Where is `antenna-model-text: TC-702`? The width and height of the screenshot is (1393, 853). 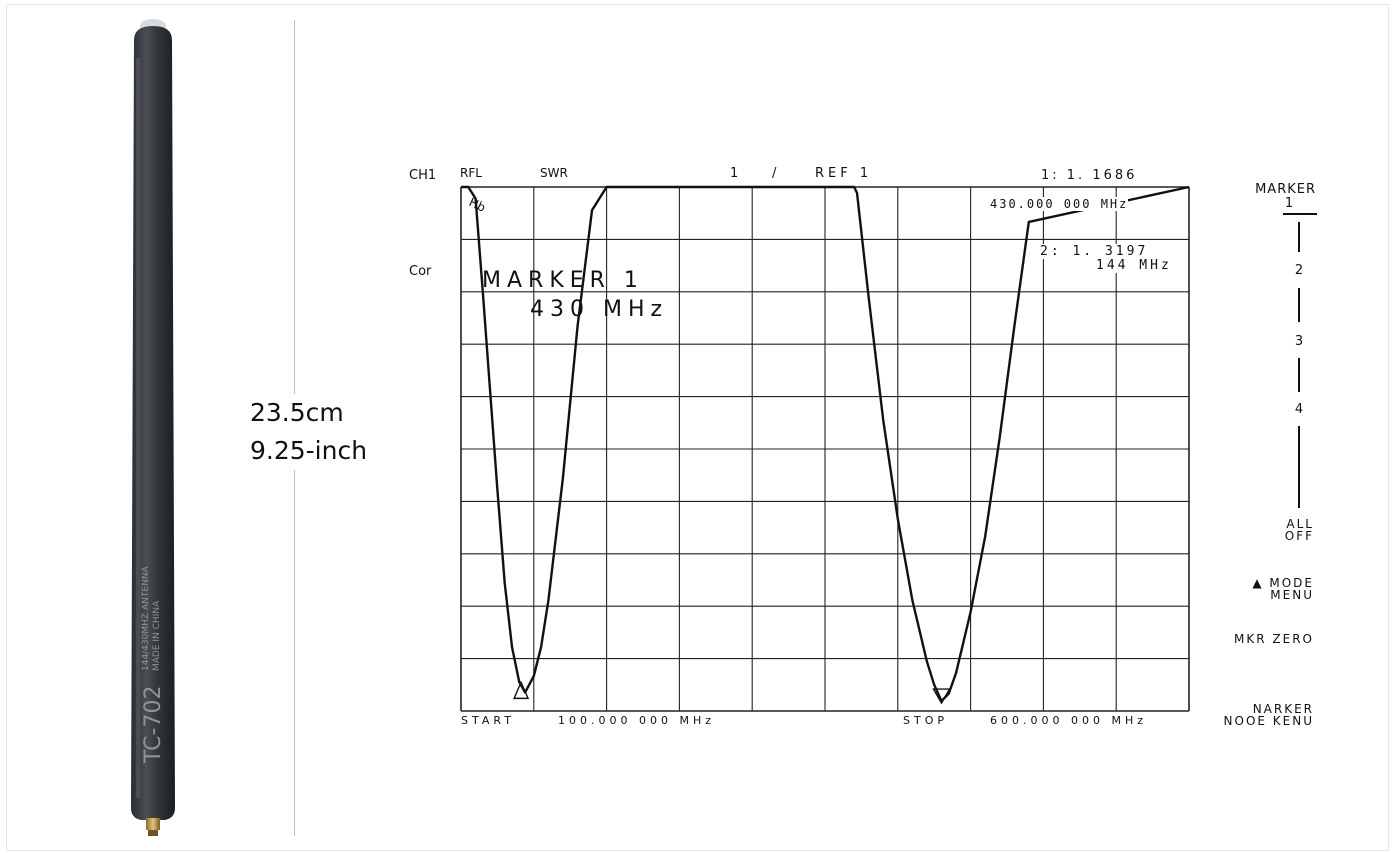 antenna-model-text: TC-702 is located at coordinates (153, 725).